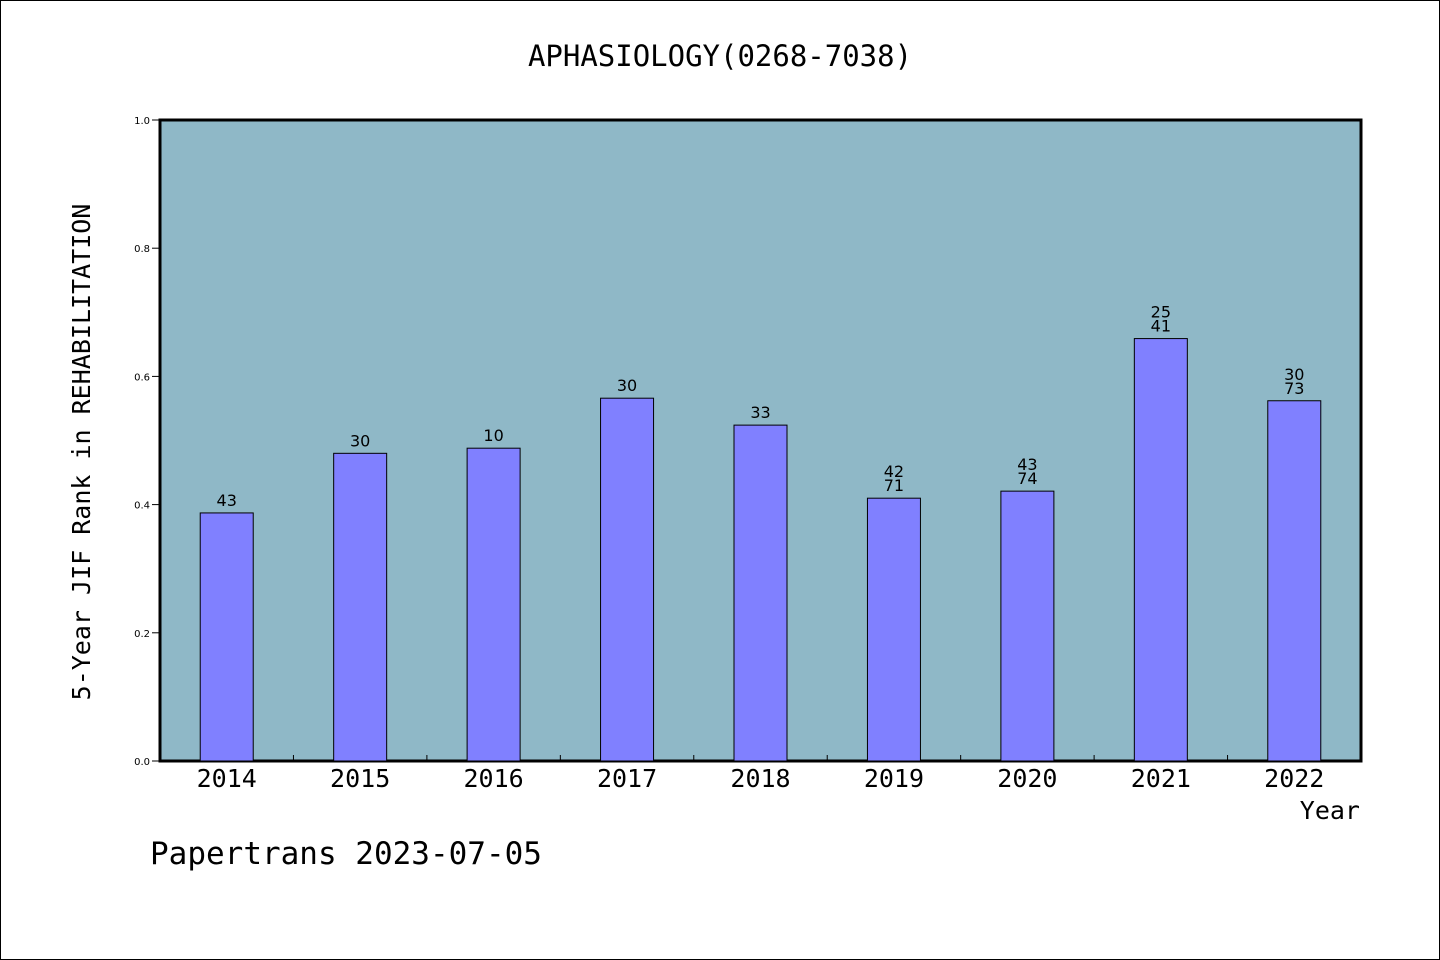  What do you see at coordinates (360, 778) in the screenshot?
I see `x-tick-label: 2015` at bounding box center [360, 778].